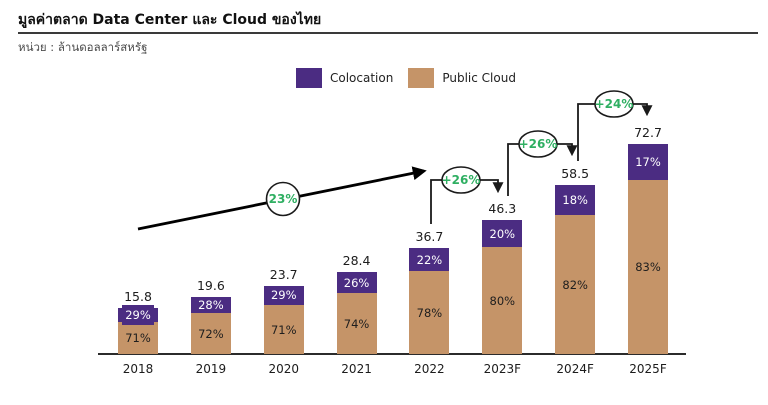 This screenshot has height=405, width=768. I want to click on x-axis-label: 2019, so click(211, 369).